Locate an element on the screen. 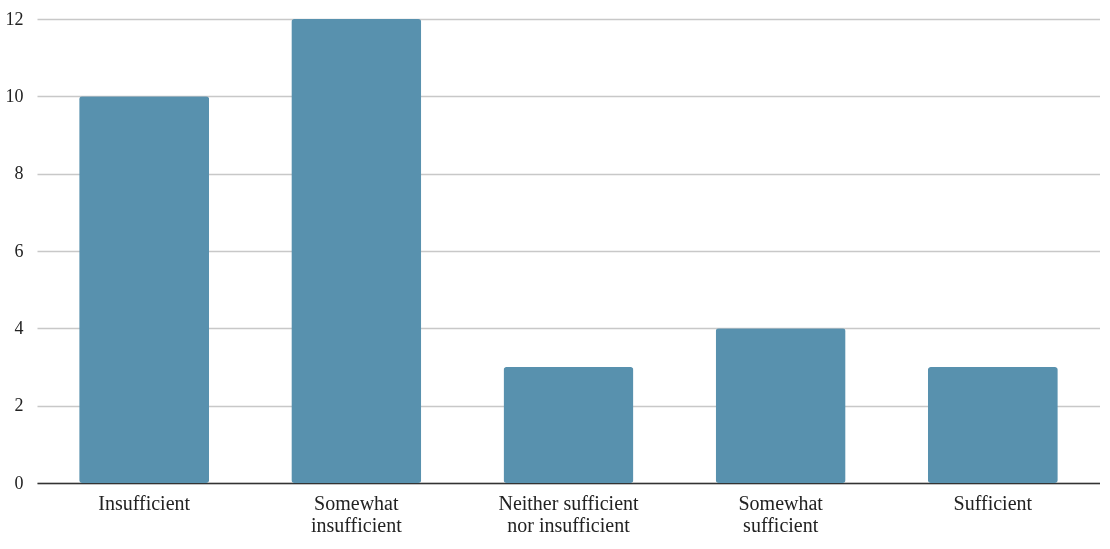 The width and height of the screenshot is (1110, 549). x-tick-label: Insufficient is located at coordinates (144, 502).